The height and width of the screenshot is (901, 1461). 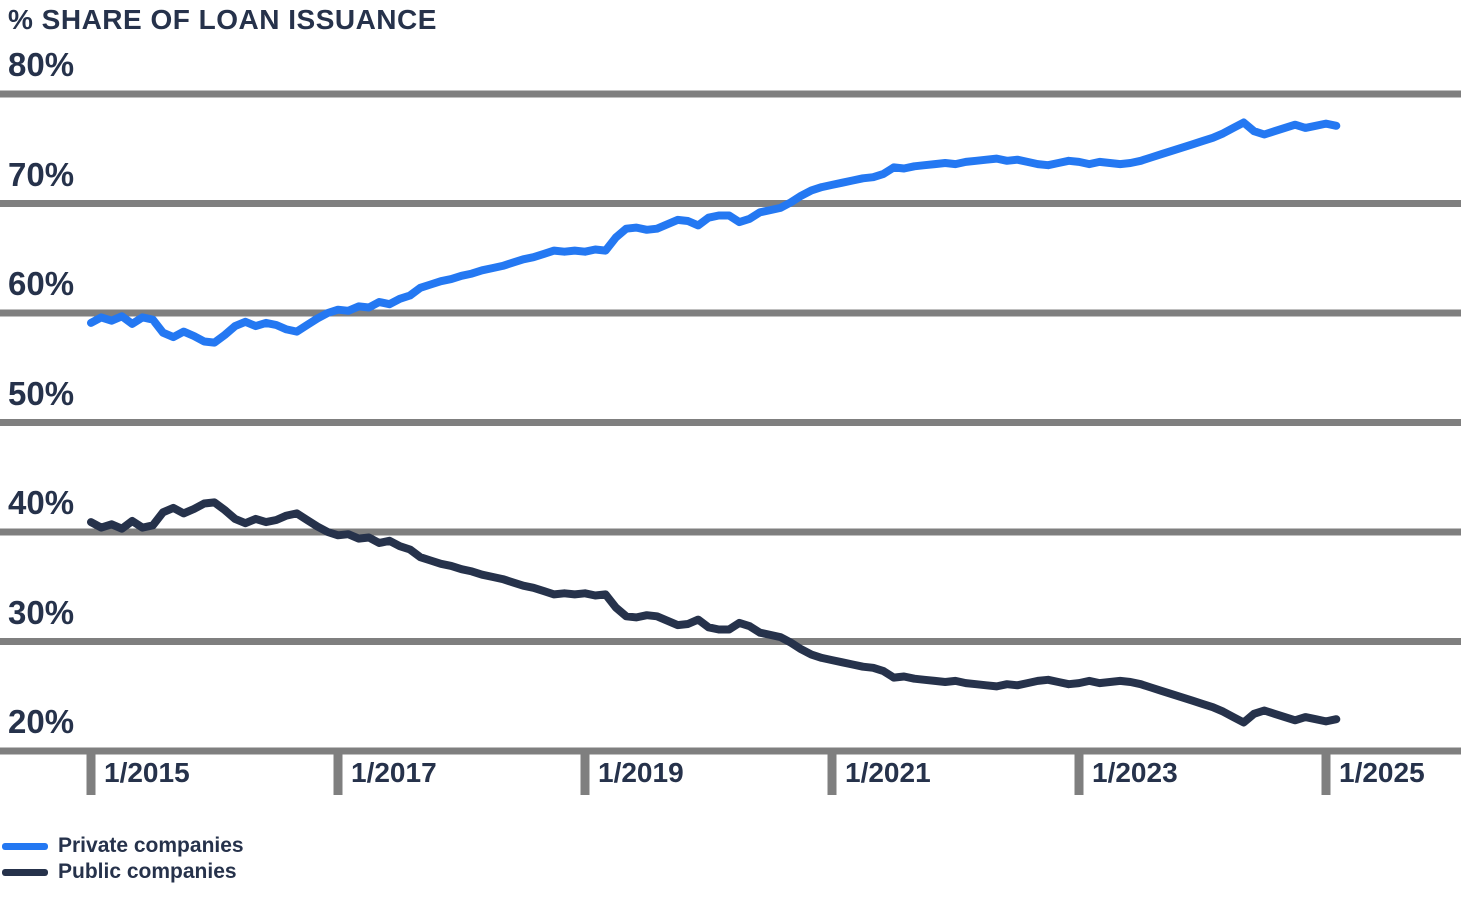 What do you see at coordinates (147, 871) in the screenshot?
I see `legend-label-public: Public companies` at bounding box center [147, 871].